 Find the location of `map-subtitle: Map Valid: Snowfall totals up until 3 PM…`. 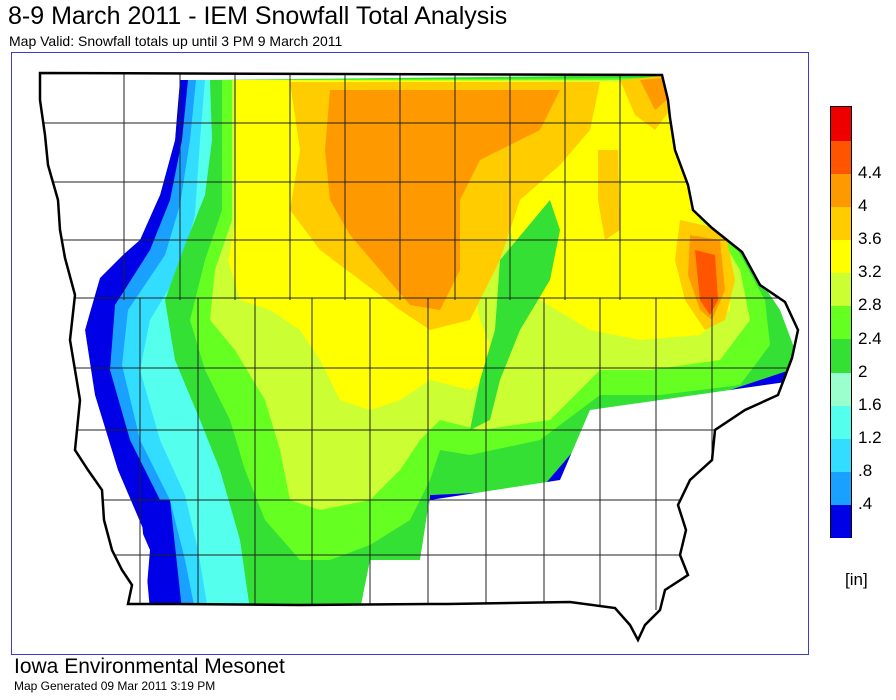

map-subtitle: Map Valid: Snowfall totals up until 3 PM… is located at coordinates (176, 41).